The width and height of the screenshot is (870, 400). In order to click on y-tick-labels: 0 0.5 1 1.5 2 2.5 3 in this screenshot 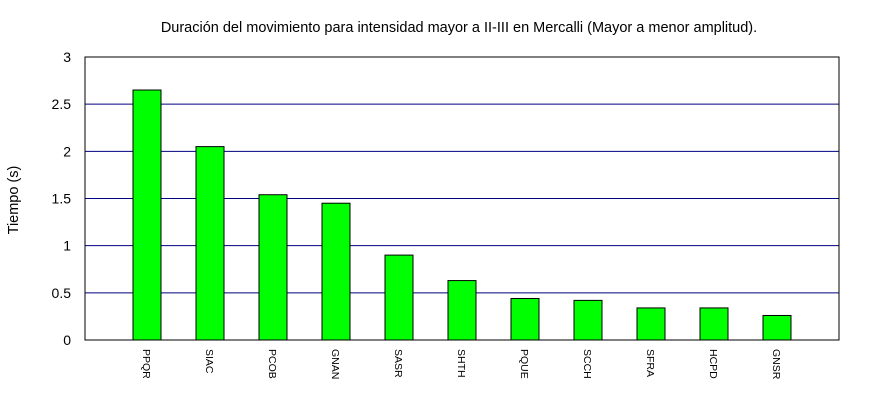, I will do `click(62, 198)`.